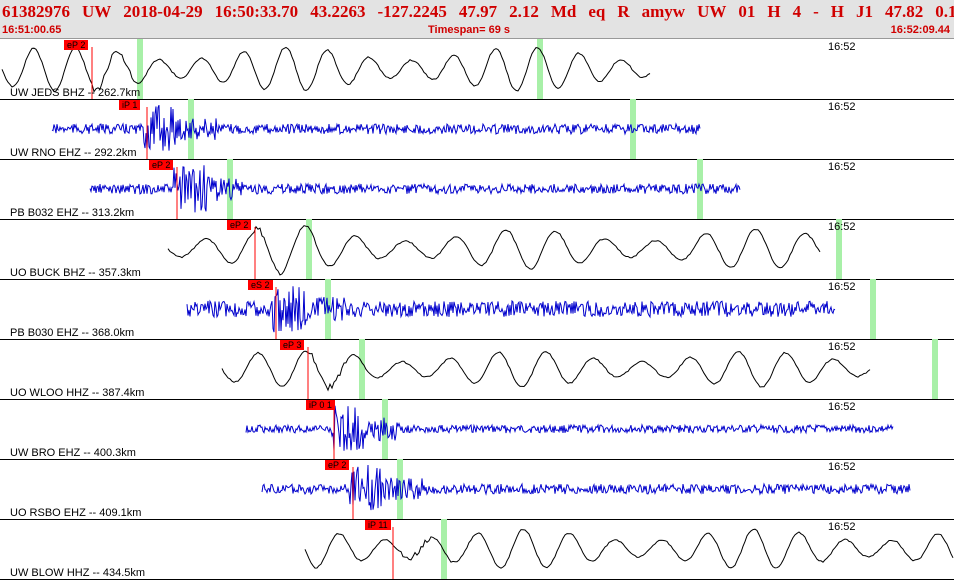 This screenshot has height=580, width=954. I want to click on station-label: UW BLOW HHZ -- 434.5km, so click(78, 573).